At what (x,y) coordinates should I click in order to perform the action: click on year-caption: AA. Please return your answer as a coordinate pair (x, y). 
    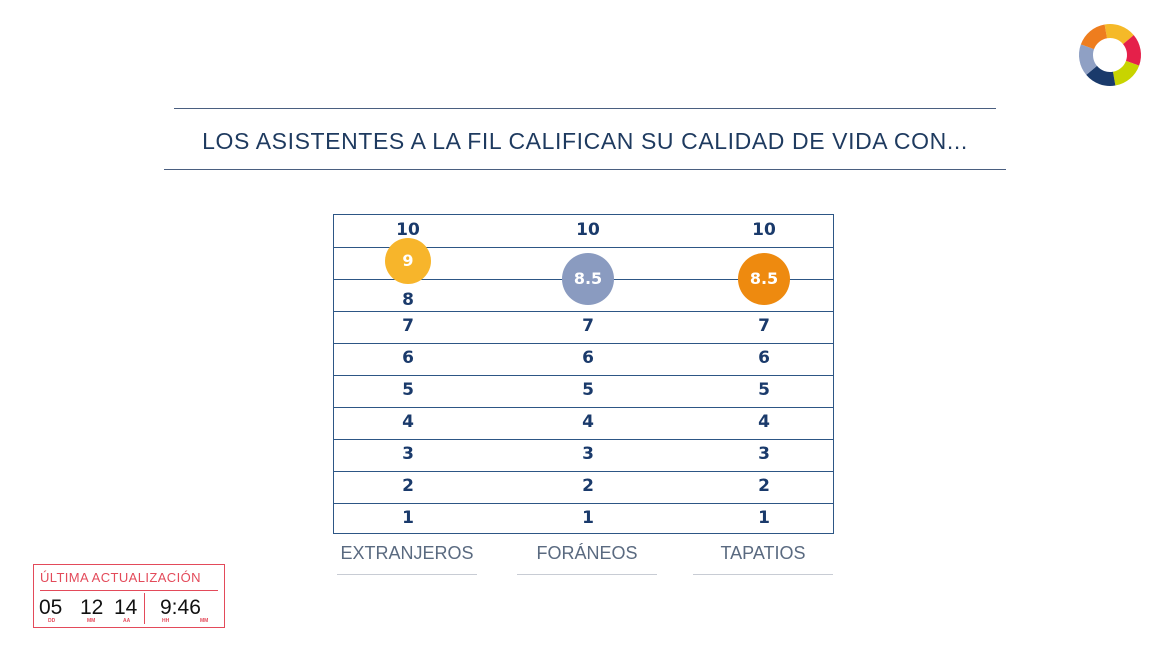
    Looking at the image, I should click on (127, 621).